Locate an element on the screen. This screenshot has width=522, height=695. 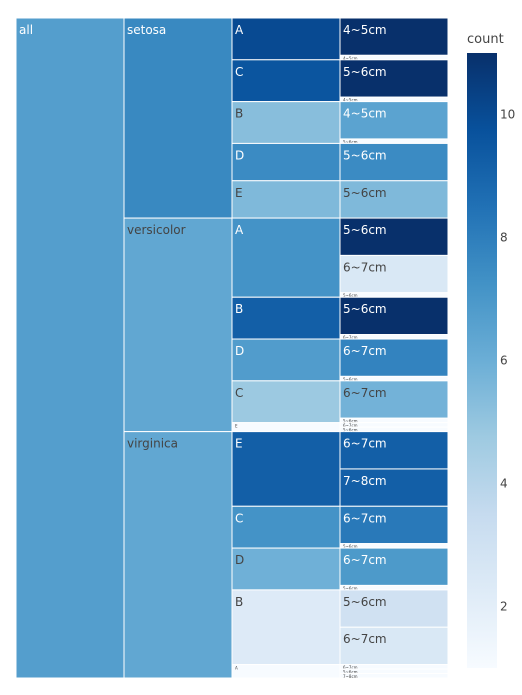
cell-all-setosa-0-a-0-label: A is located at coordinates (239, 30).